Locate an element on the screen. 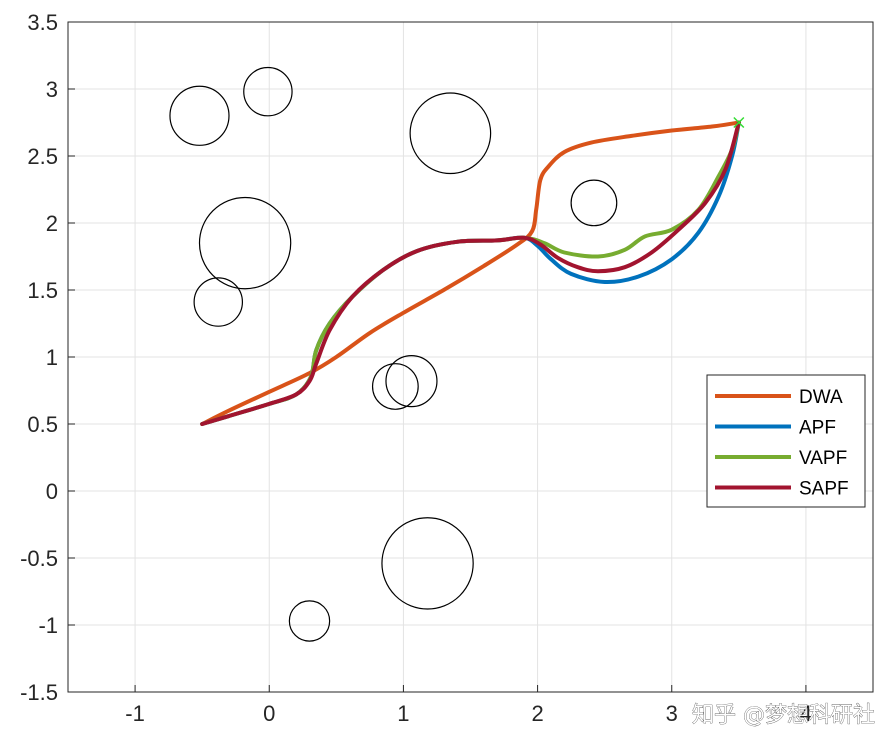  x-tick-label: 3 is located at coordinates (672, 713).